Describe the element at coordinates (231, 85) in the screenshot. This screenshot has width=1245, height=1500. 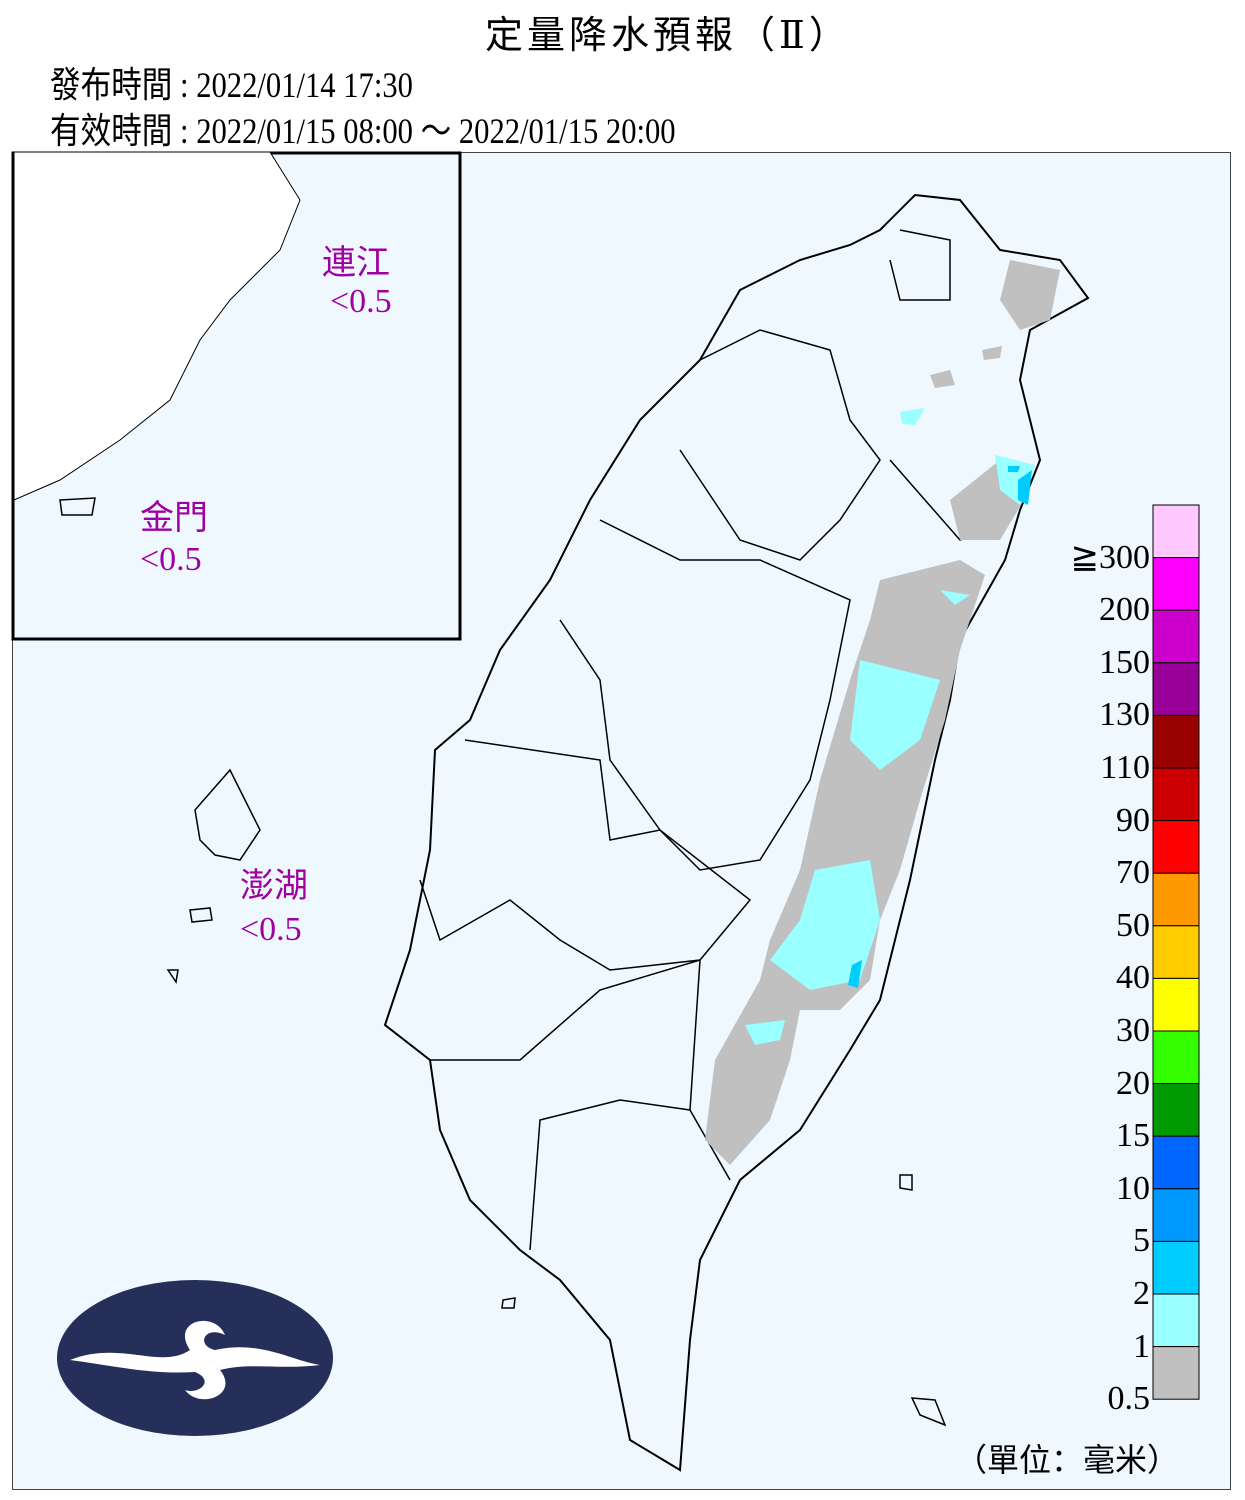
I see `issue-time: 發布時間 : 2022/01/14 17:30` at that location.